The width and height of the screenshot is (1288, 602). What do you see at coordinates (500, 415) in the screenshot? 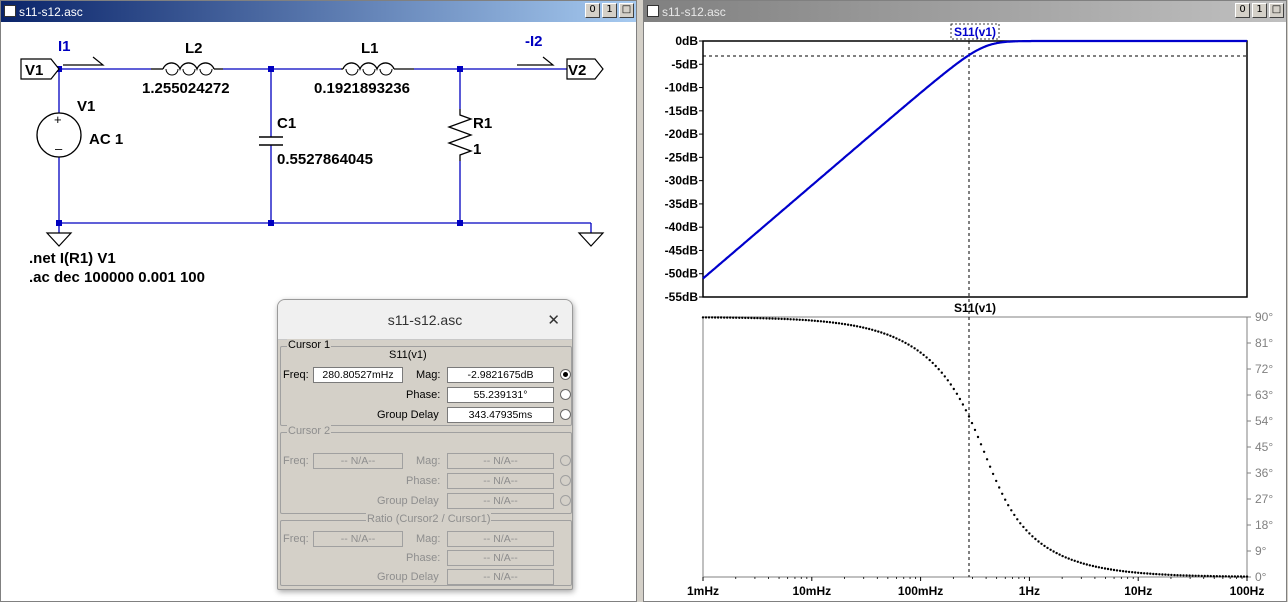
I see `cursor1-group-delay-field: 343.47935ms` at bounding box center [500, 415].